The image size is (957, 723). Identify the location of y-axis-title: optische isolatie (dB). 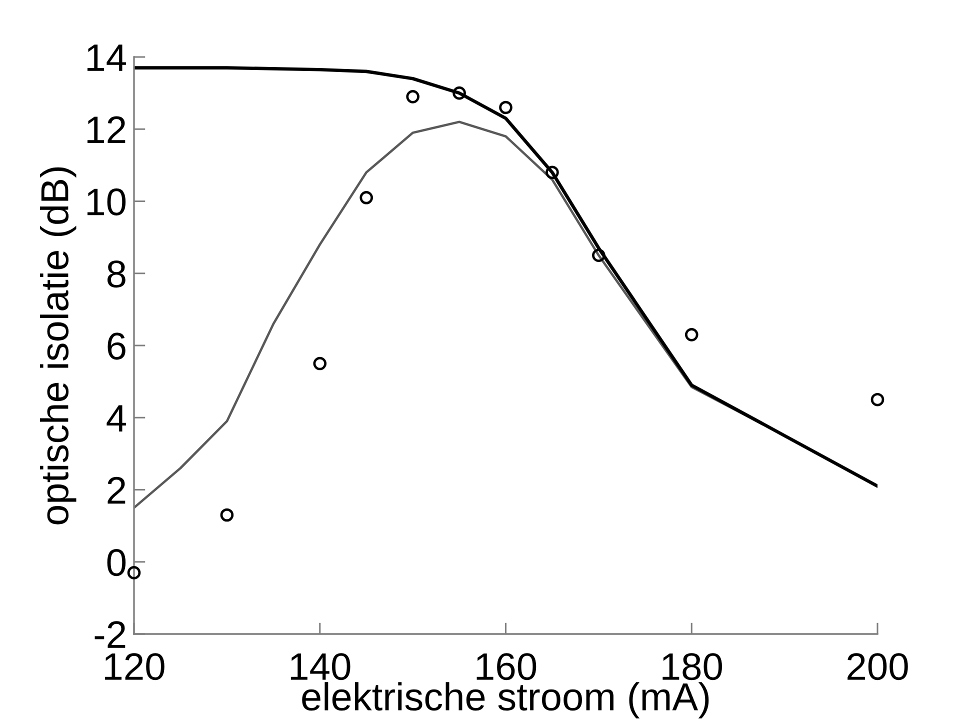
(58, 345).